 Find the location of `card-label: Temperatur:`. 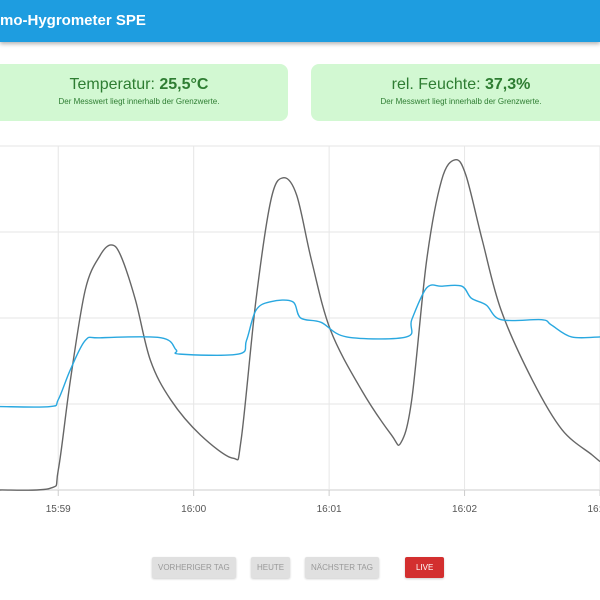

card-label: Temperatur: is located at coordinates (112, 84).